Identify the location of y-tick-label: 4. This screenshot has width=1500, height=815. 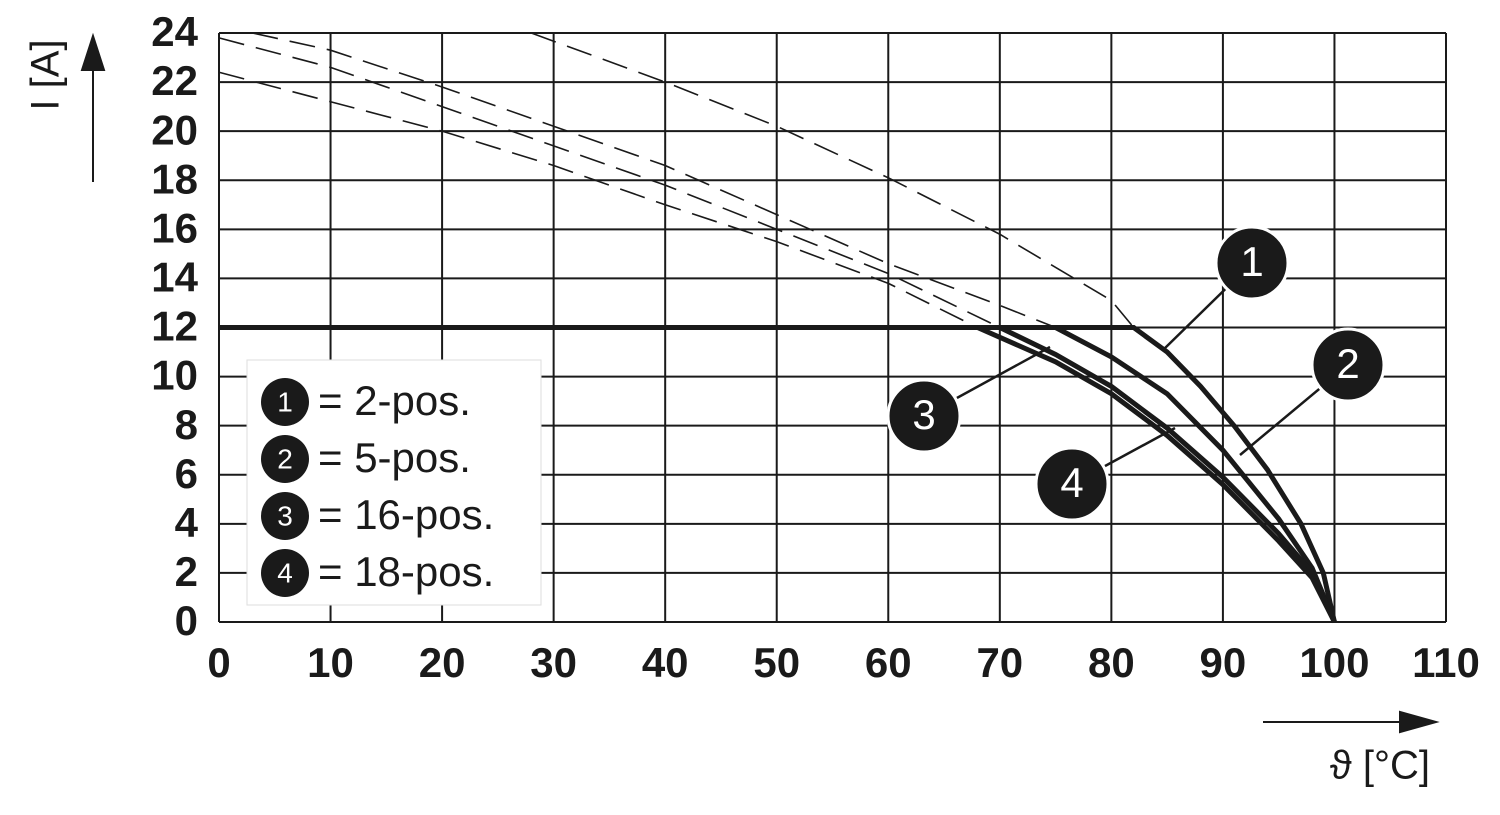
(187, 522).